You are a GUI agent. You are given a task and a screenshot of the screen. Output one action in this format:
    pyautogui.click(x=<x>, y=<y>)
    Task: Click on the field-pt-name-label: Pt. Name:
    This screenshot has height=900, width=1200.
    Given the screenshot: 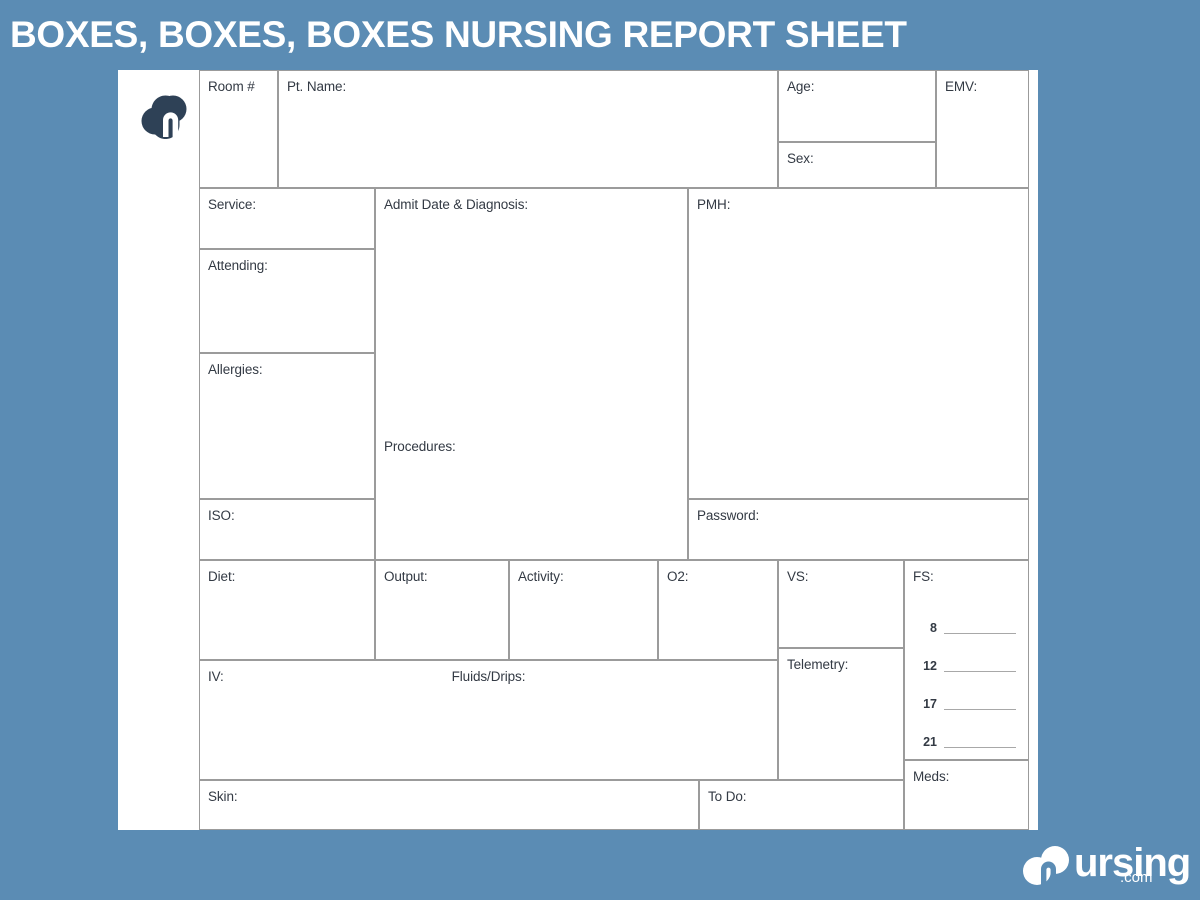 What is the action you would take?
    pyautogui.click(x=317, y=86)
    